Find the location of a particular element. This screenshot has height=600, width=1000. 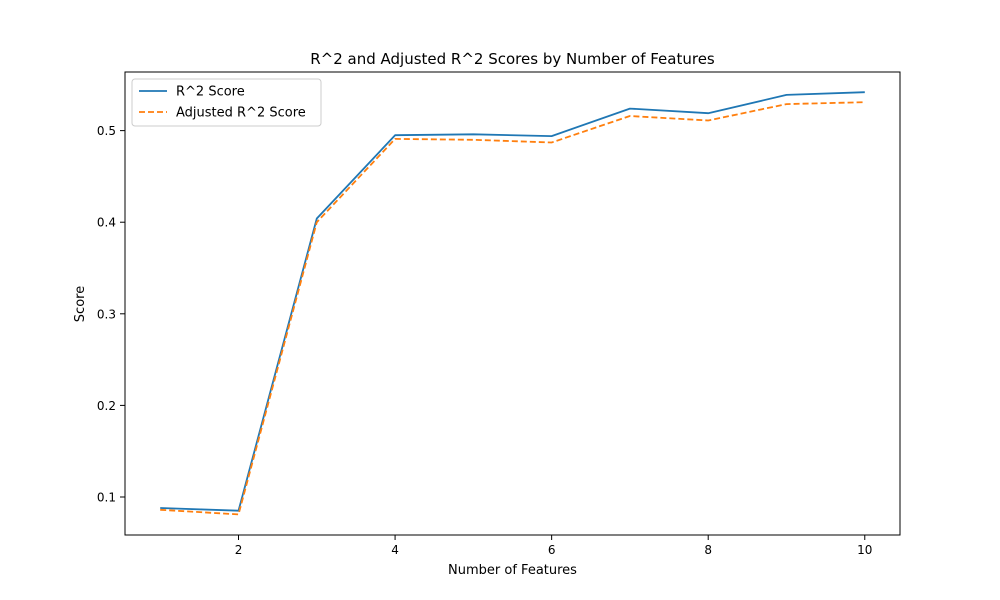

legend: R^2 Score Adjusted R^2 Score is located at coordinates (226, 102).